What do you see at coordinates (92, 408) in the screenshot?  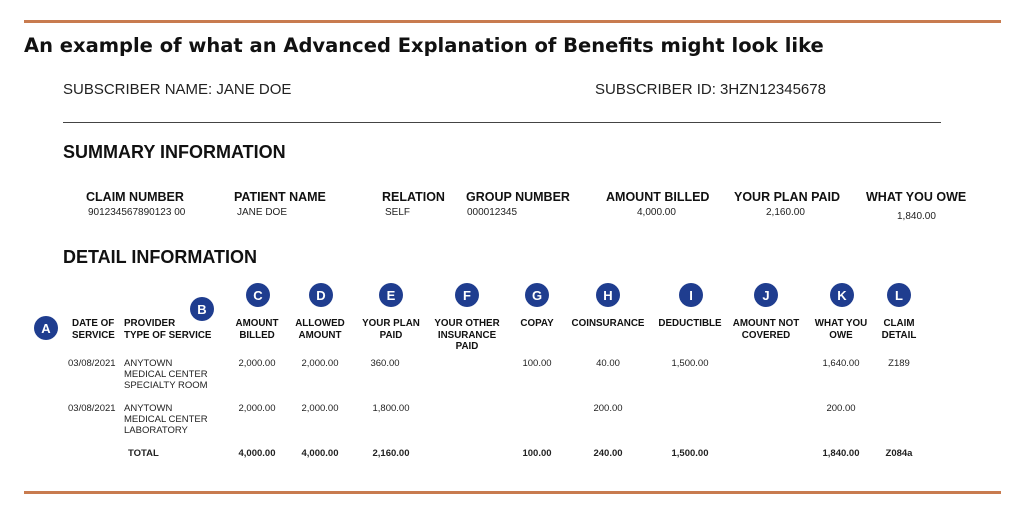 I see `row2-date: 03/08/2021` at bounding box center [92, 408].